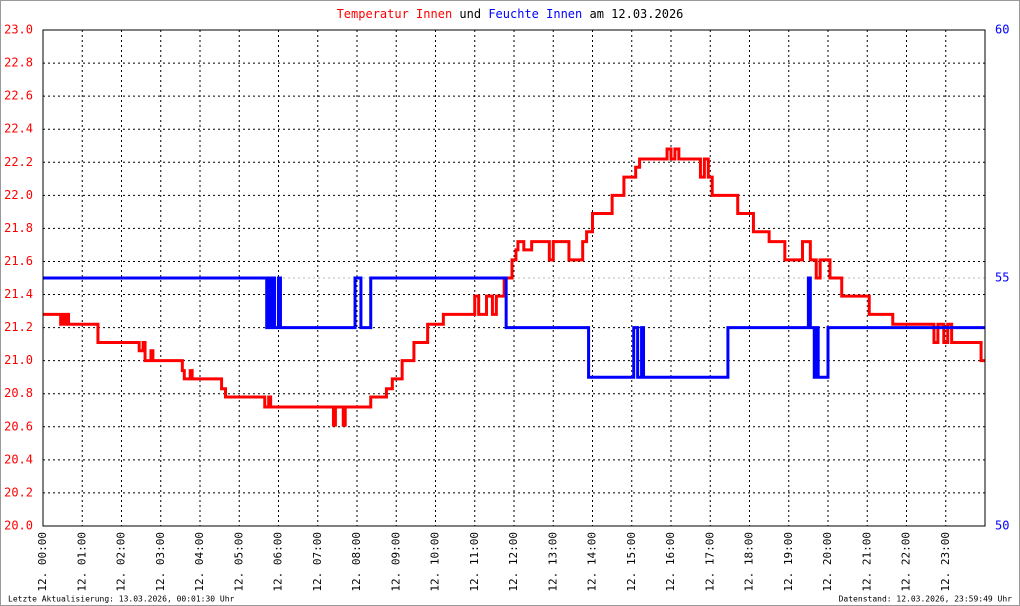  What do you see at coordinates (18, 294) in the screenshot?
I see `y-tick-label: 21.4` at bounding box center [18, 294].